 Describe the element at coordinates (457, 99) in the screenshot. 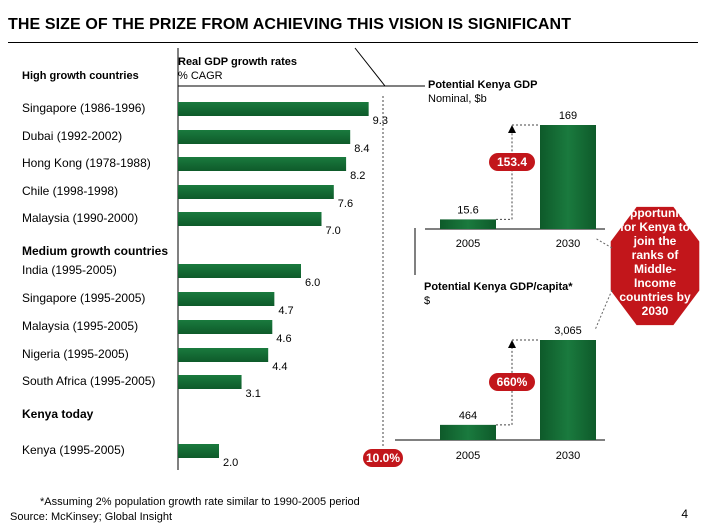

I see `gdp-chart-unit: Nominal, $b` at that location.